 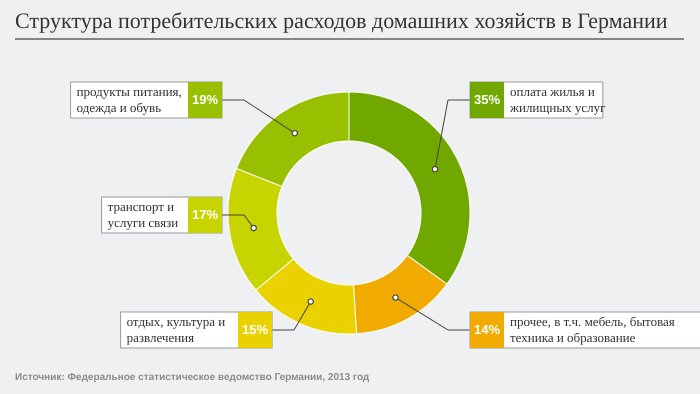 I want to click on data-label: 15%, so click(x=255, y=329).